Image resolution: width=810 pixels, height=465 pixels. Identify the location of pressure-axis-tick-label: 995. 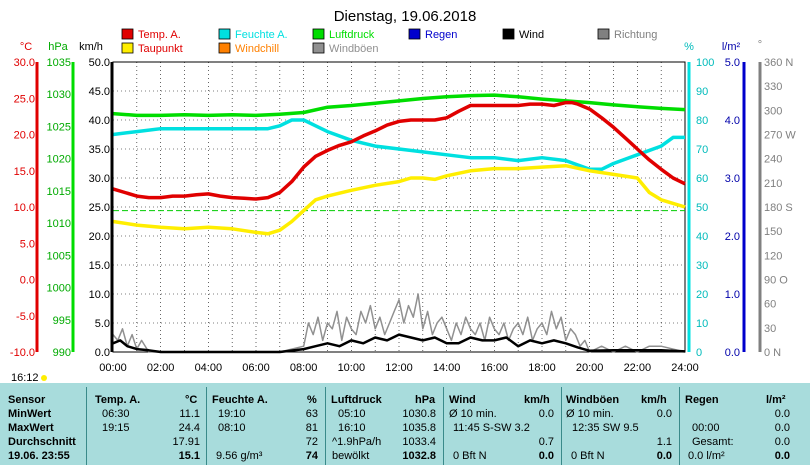
(62, 321).